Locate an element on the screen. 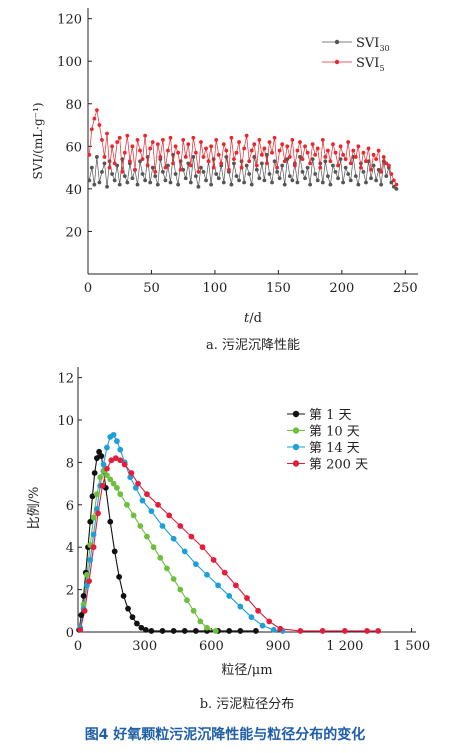 The image size is (451, 753). chart-a-ytick-label: 120 is located at coordinates (69, 20).